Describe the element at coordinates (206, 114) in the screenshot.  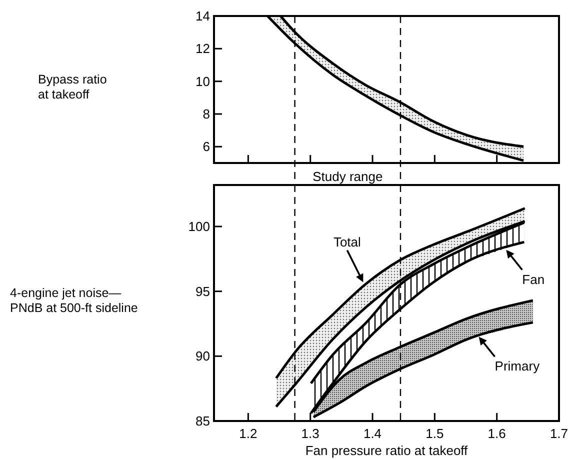
I see `y-tick-label: 8` at that location.